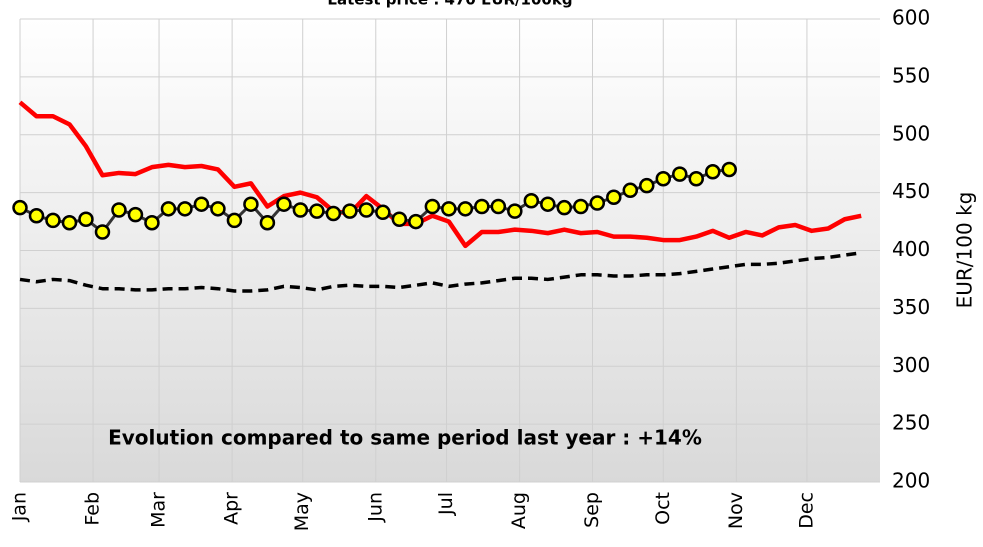 The height and width of the screenshot is (547, 983). I want to click on x-tick-label: Mar, so click(159, 510).